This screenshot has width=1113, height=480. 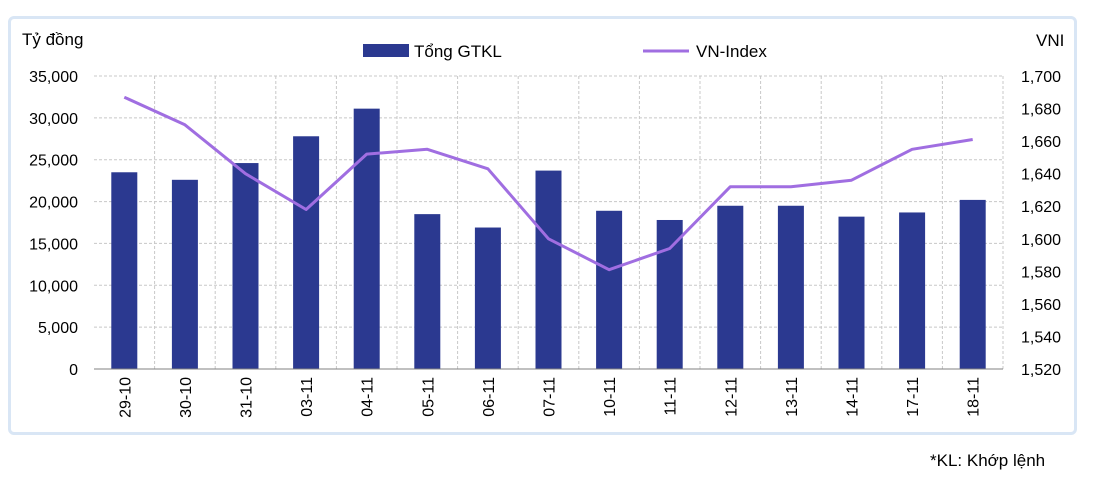 What do you see at coordinates (974, 397) in the screenshot?
I see `x-tick-label: 18-11` at bounding box center [974, 397].